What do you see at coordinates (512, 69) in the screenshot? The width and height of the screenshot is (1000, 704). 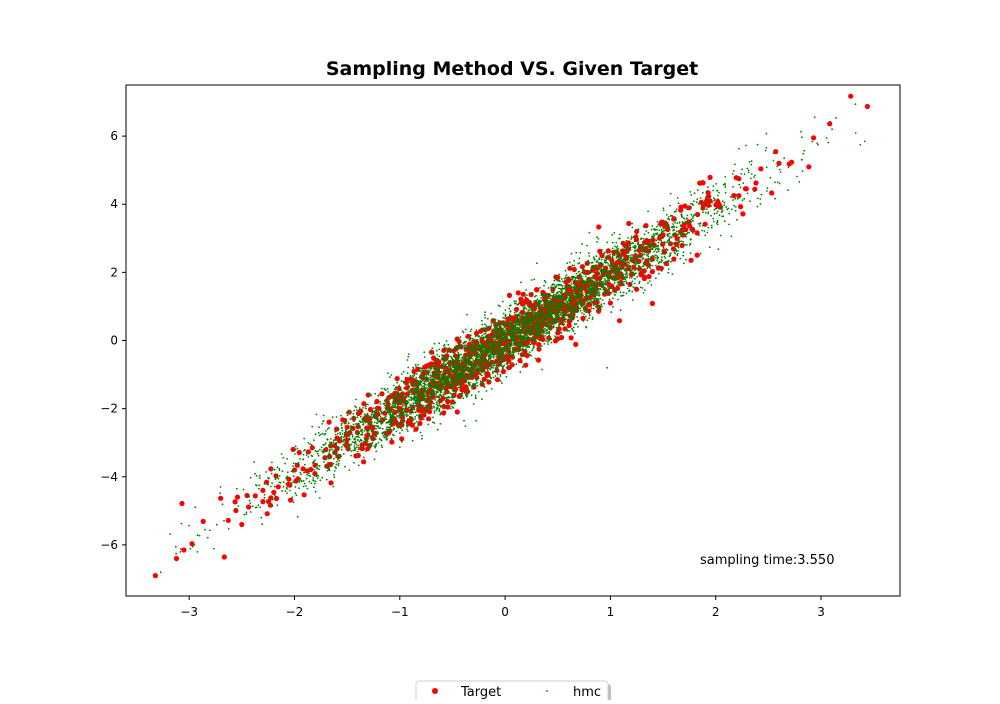 I see `chart-title: Sampling Method VS. Given Target` at bounding box center [512, 69].